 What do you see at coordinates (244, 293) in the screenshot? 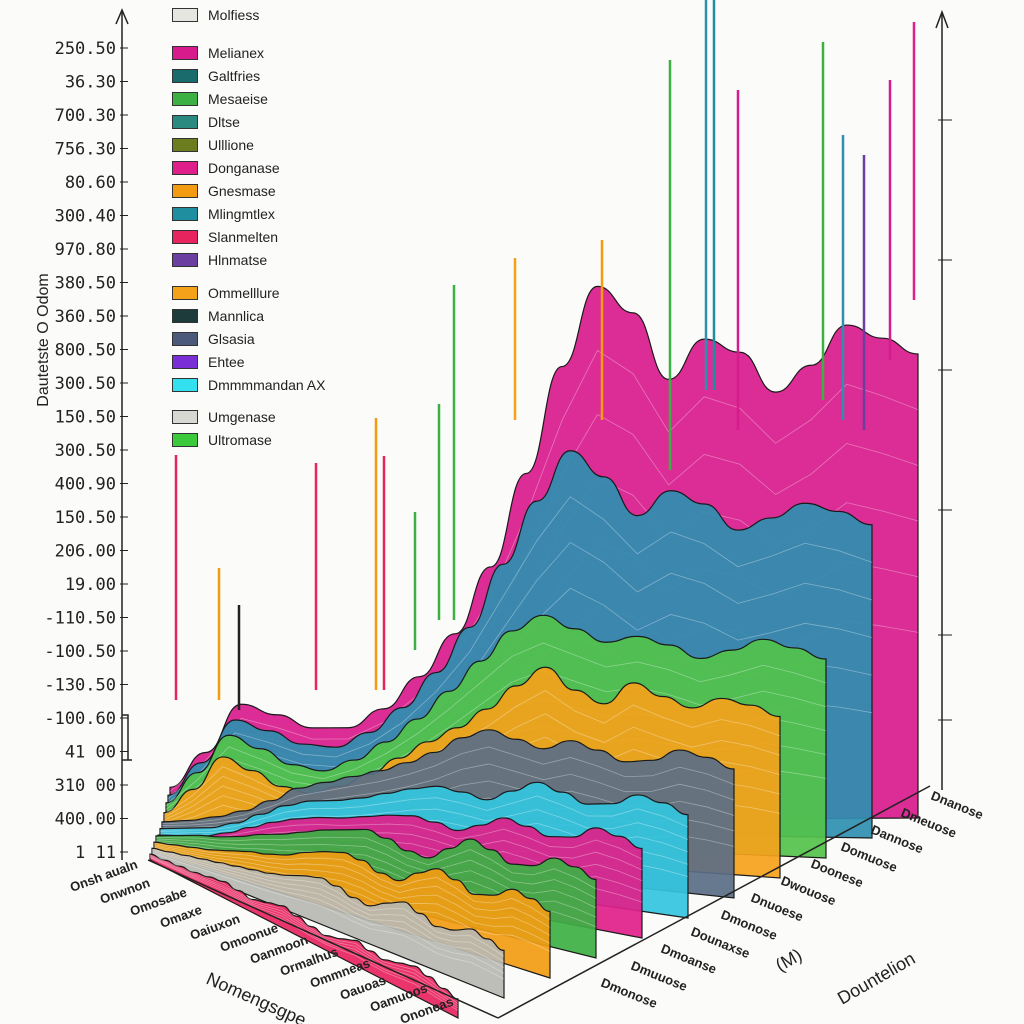
I see `legend-label: Ommelllure` at bounding box center [244, 293].